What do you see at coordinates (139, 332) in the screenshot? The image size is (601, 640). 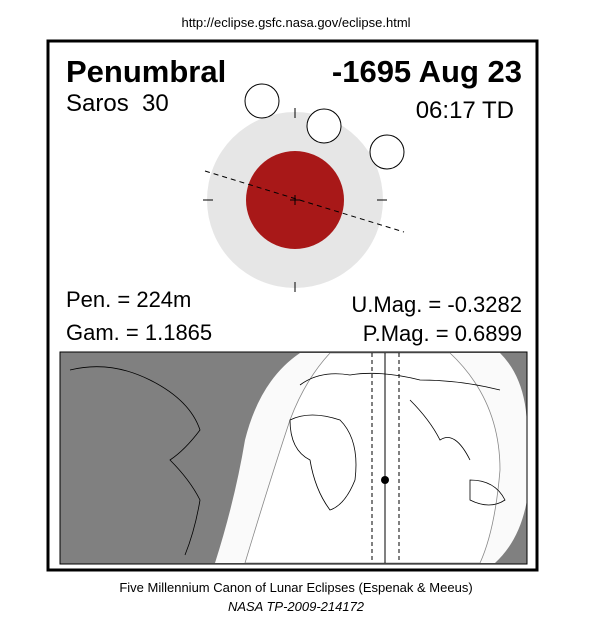 I see `gam: Gam. = 1.1865` at bounding box center [139, 332].